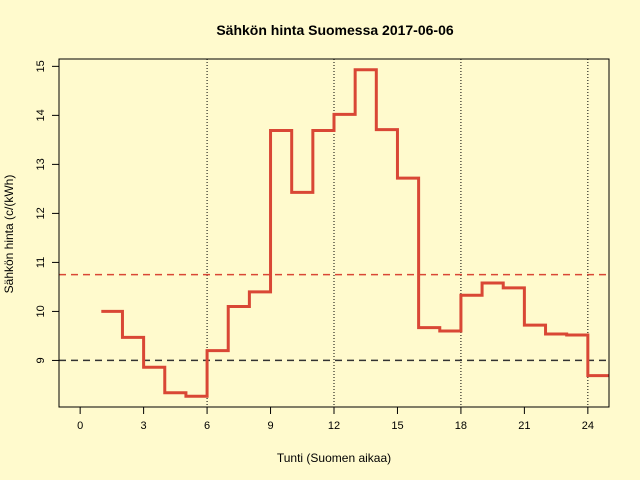 Image resolution: width=640 pixels, height=480 pixels. I want to click on y-tick-label-9: 9, so click(41, 360).